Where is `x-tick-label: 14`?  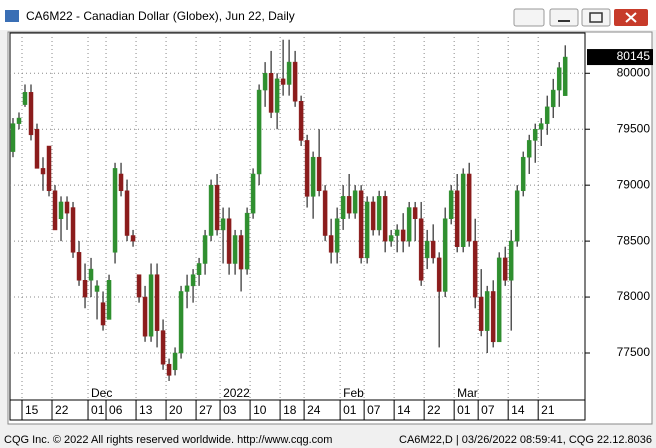
x-tick-label: 14 is located at coordinates (518, 410).